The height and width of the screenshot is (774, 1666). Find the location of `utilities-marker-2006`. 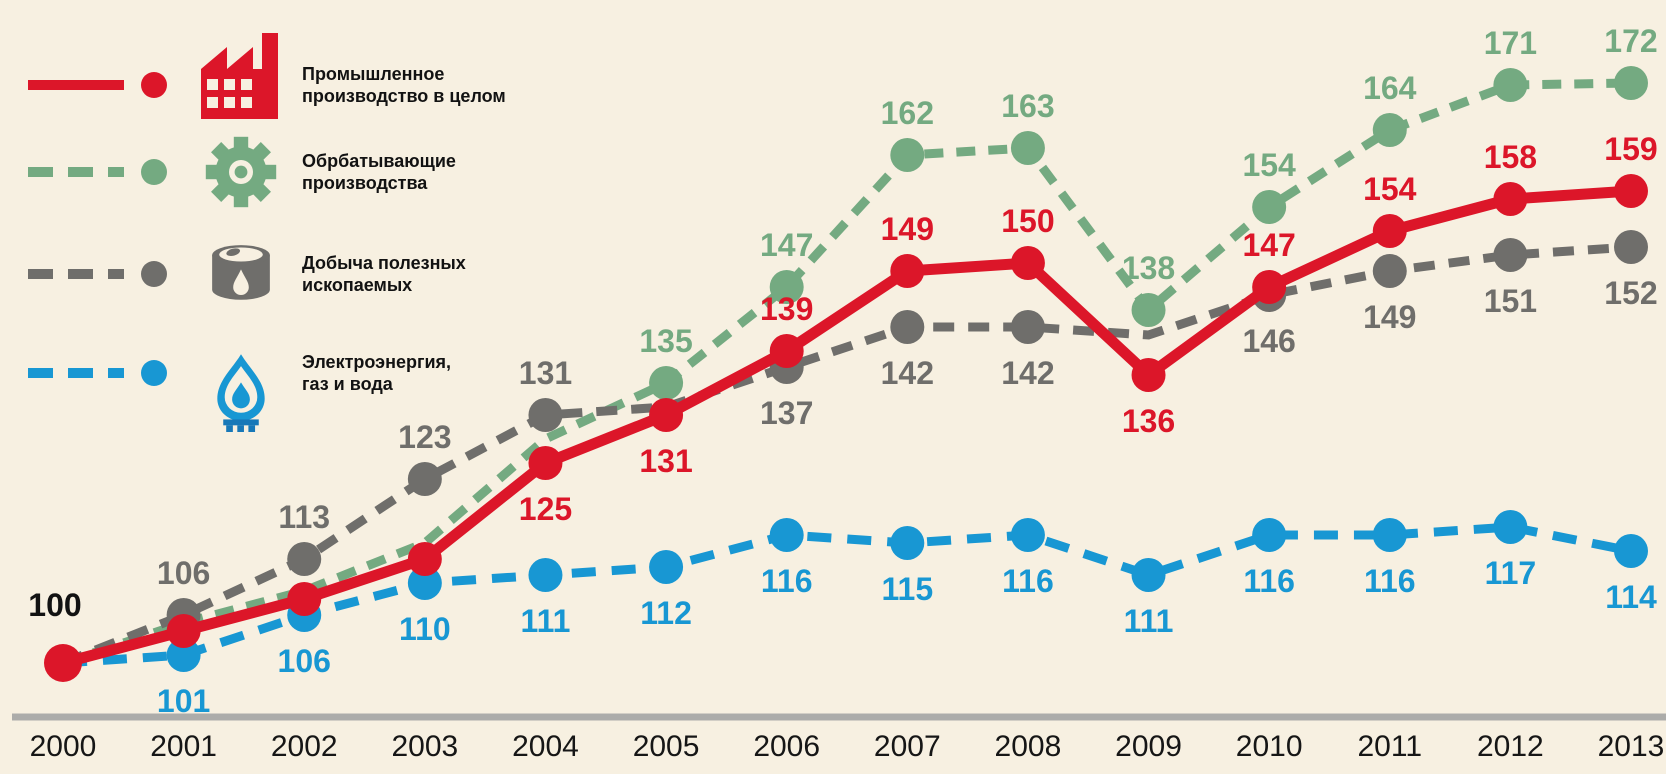

utilities-marker-2006 is located at coordinates (786, 535).